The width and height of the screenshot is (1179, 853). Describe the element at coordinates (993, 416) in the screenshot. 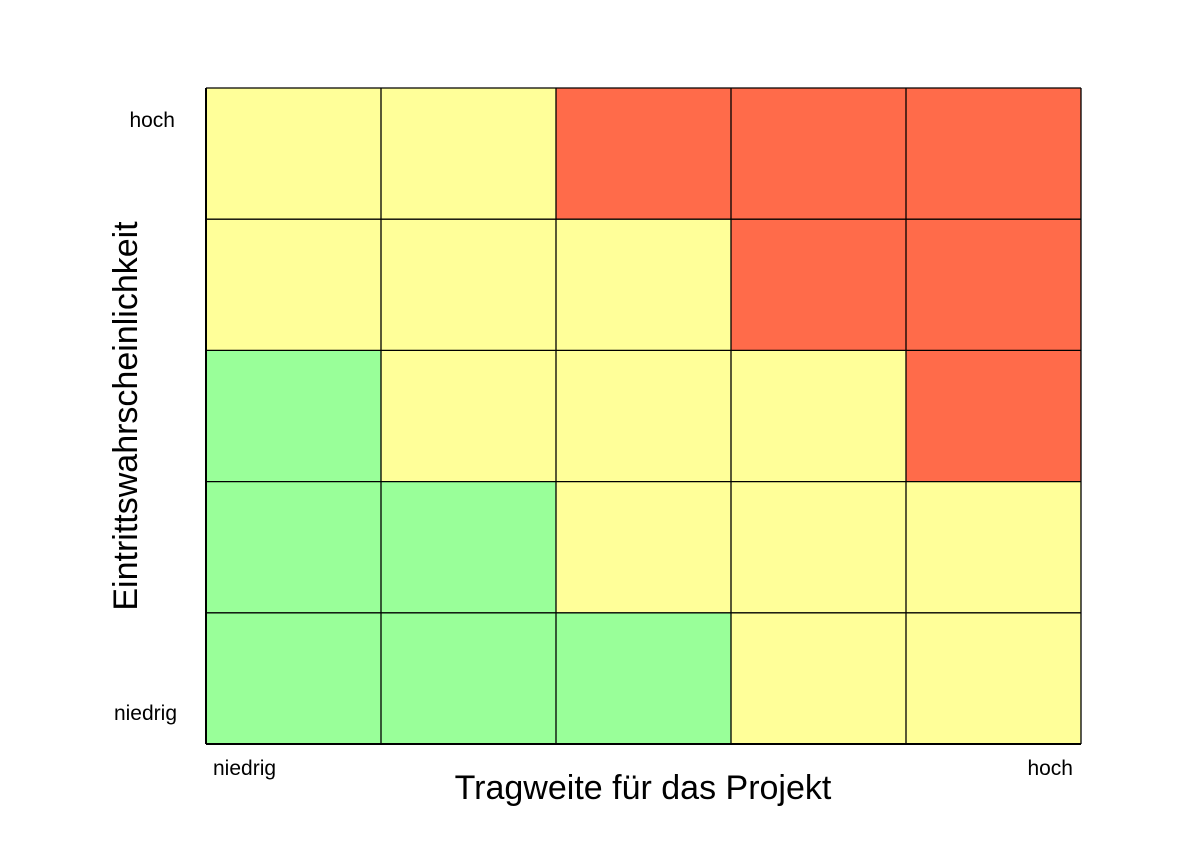

I see `matrix-cell-r3-c5-red` at that location.